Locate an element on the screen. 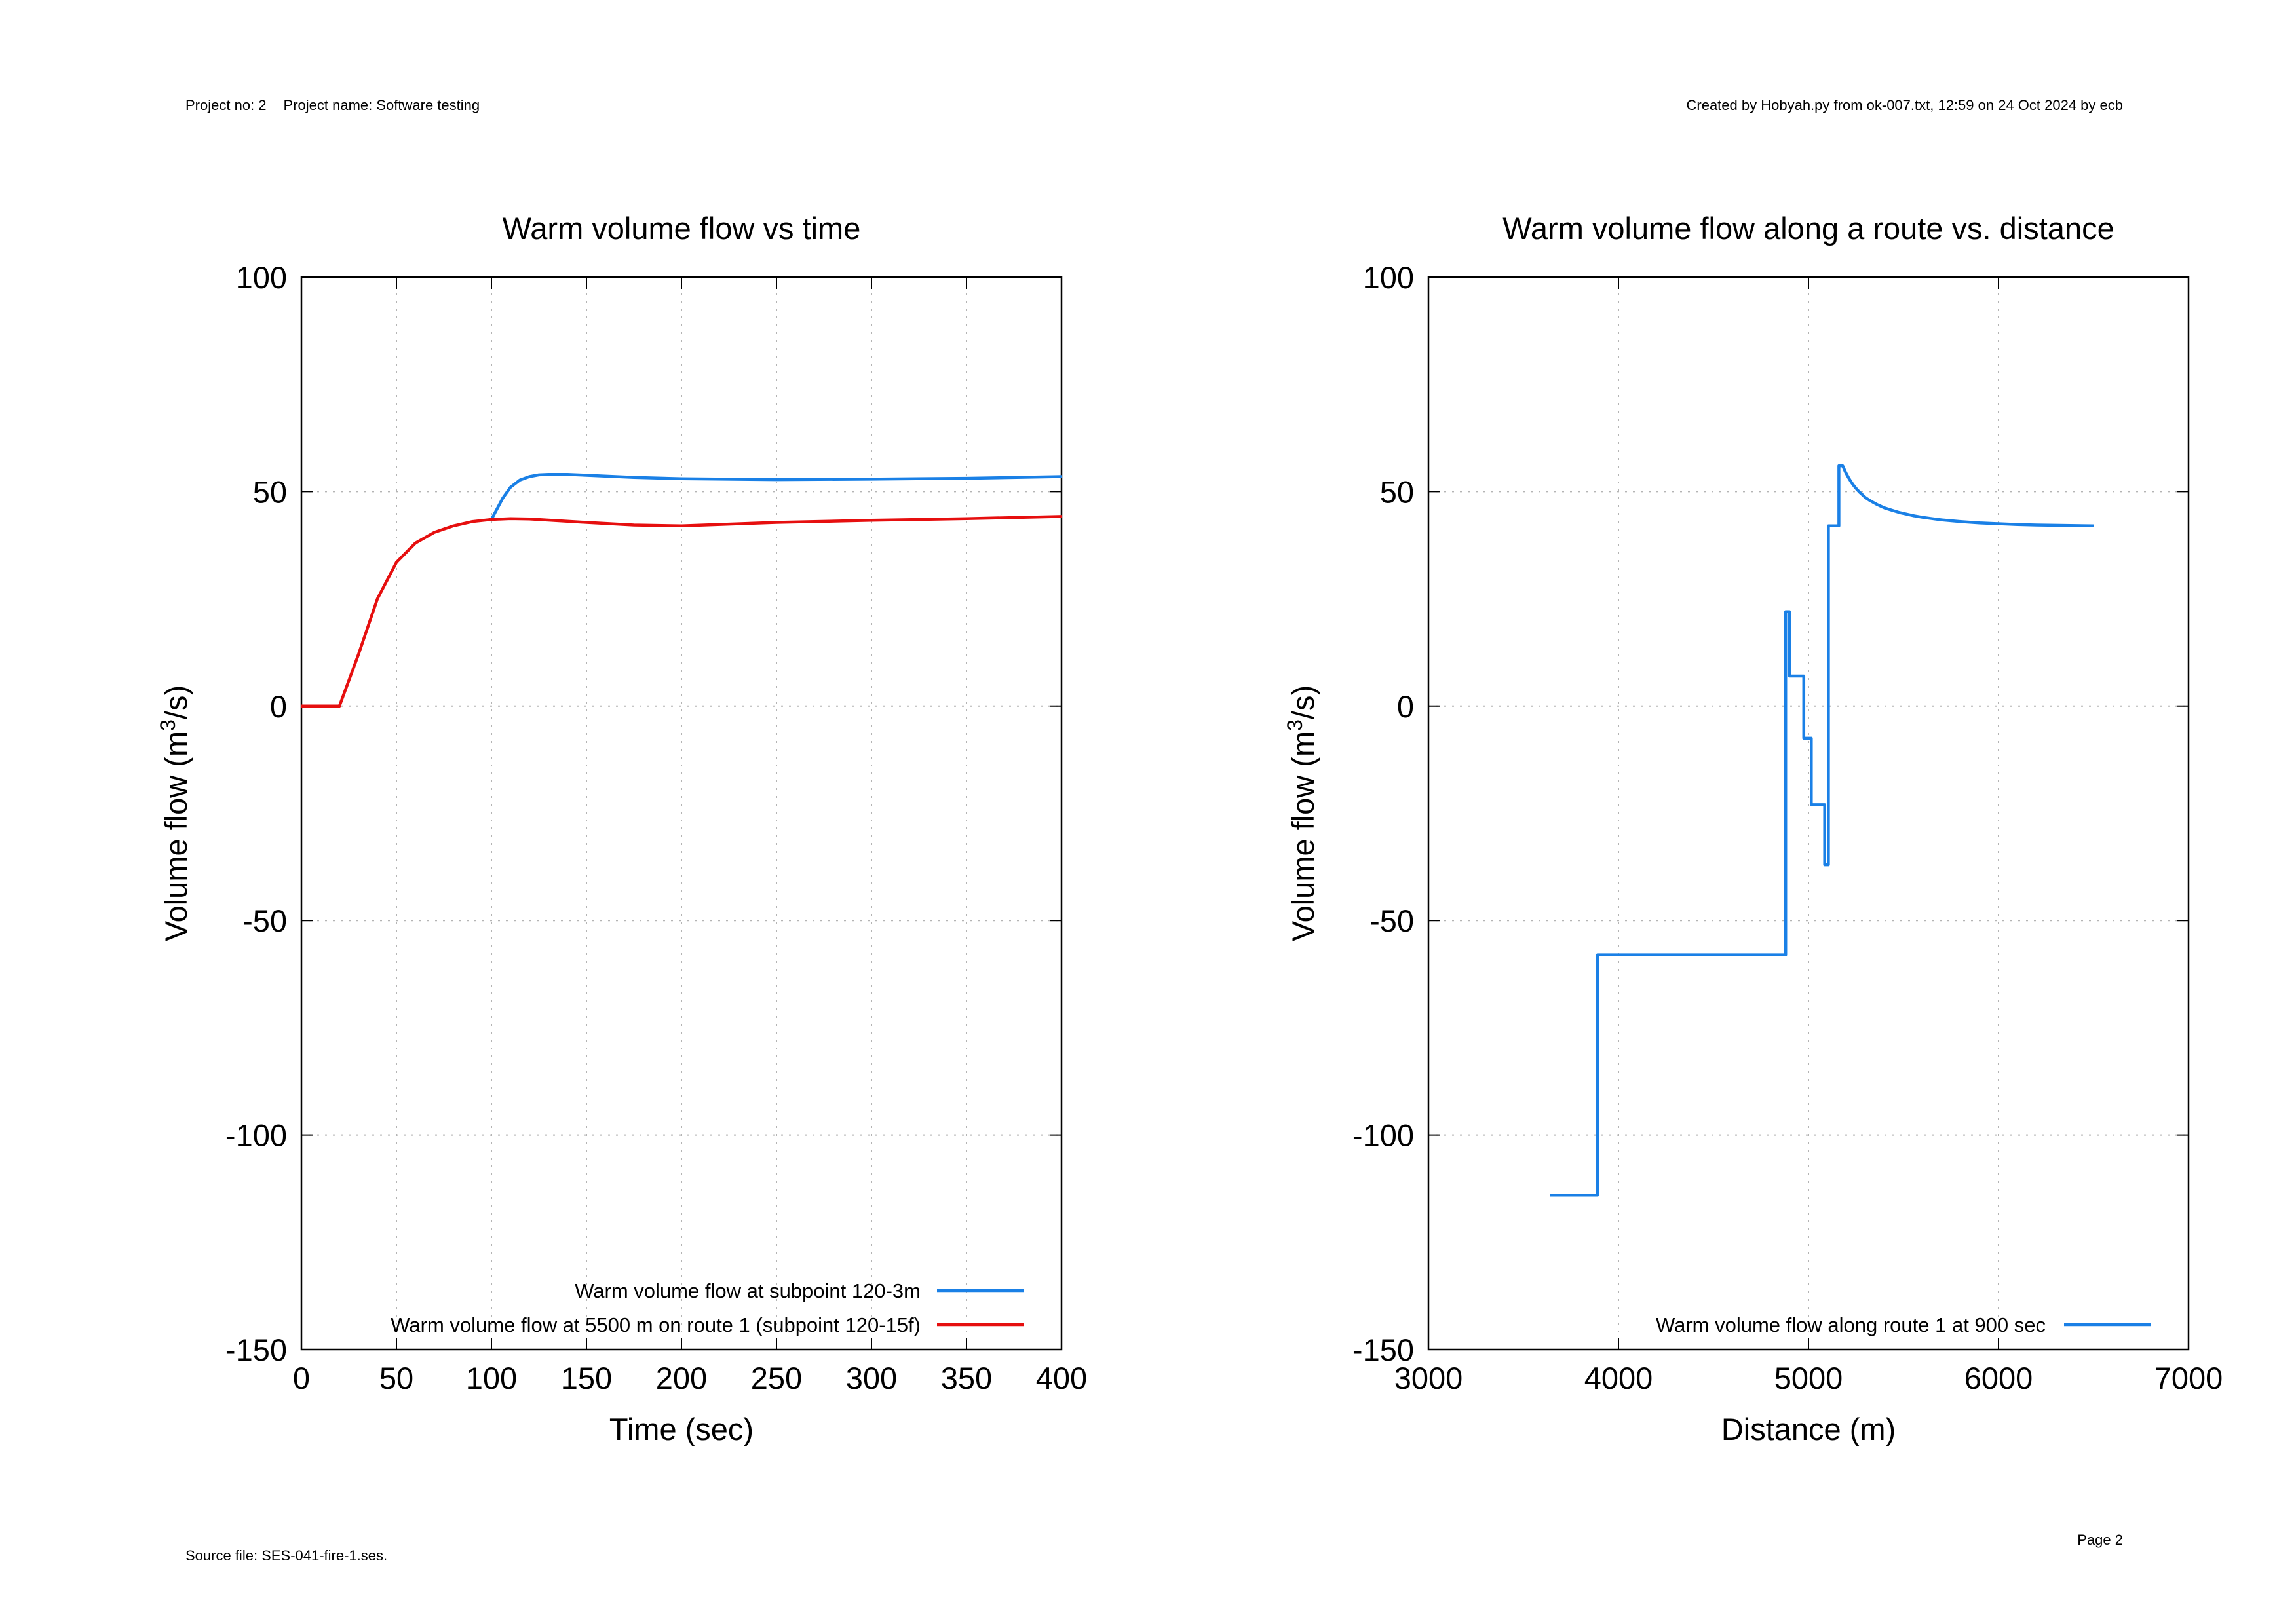 This screenshot has height=1624, width=2296. x-tick-label: 200 is located at coordinates (681, 1378).